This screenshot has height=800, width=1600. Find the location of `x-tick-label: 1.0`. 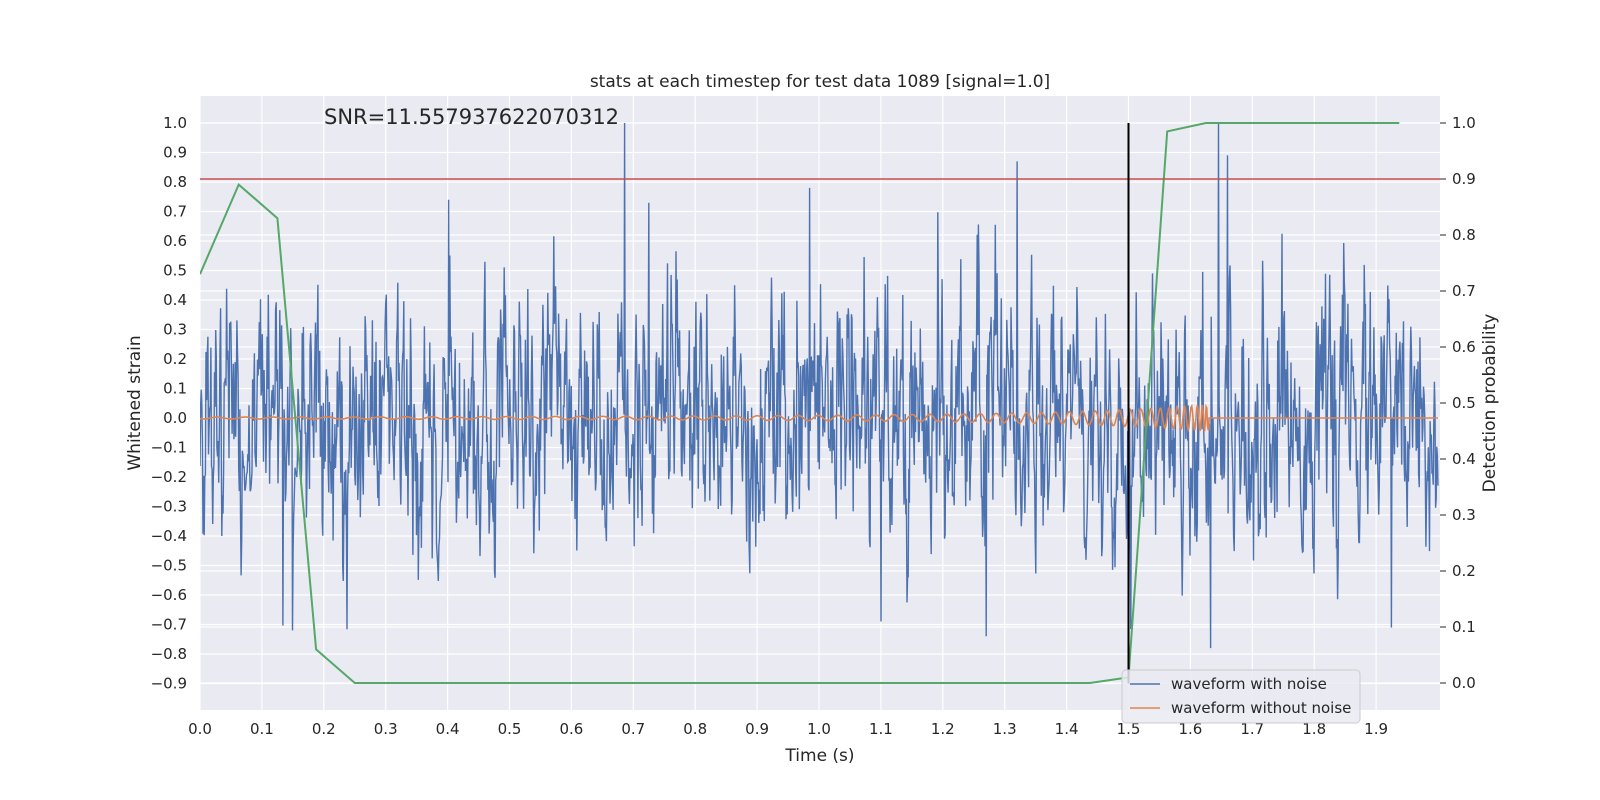

x-tick-label: 1.0 is located at coordinates (819, 729).